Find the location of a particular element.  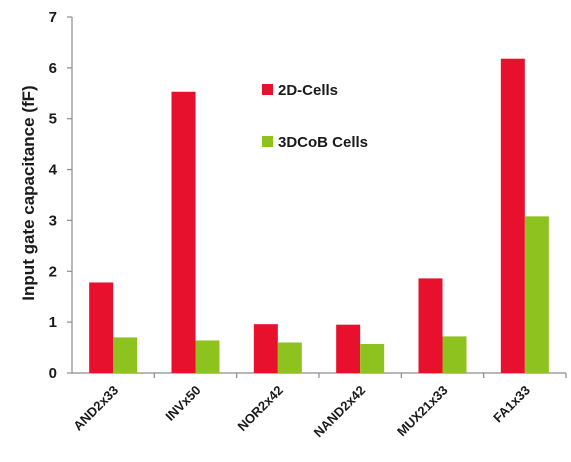

y-tick-label: 1 is located at coordinates (53, 322).